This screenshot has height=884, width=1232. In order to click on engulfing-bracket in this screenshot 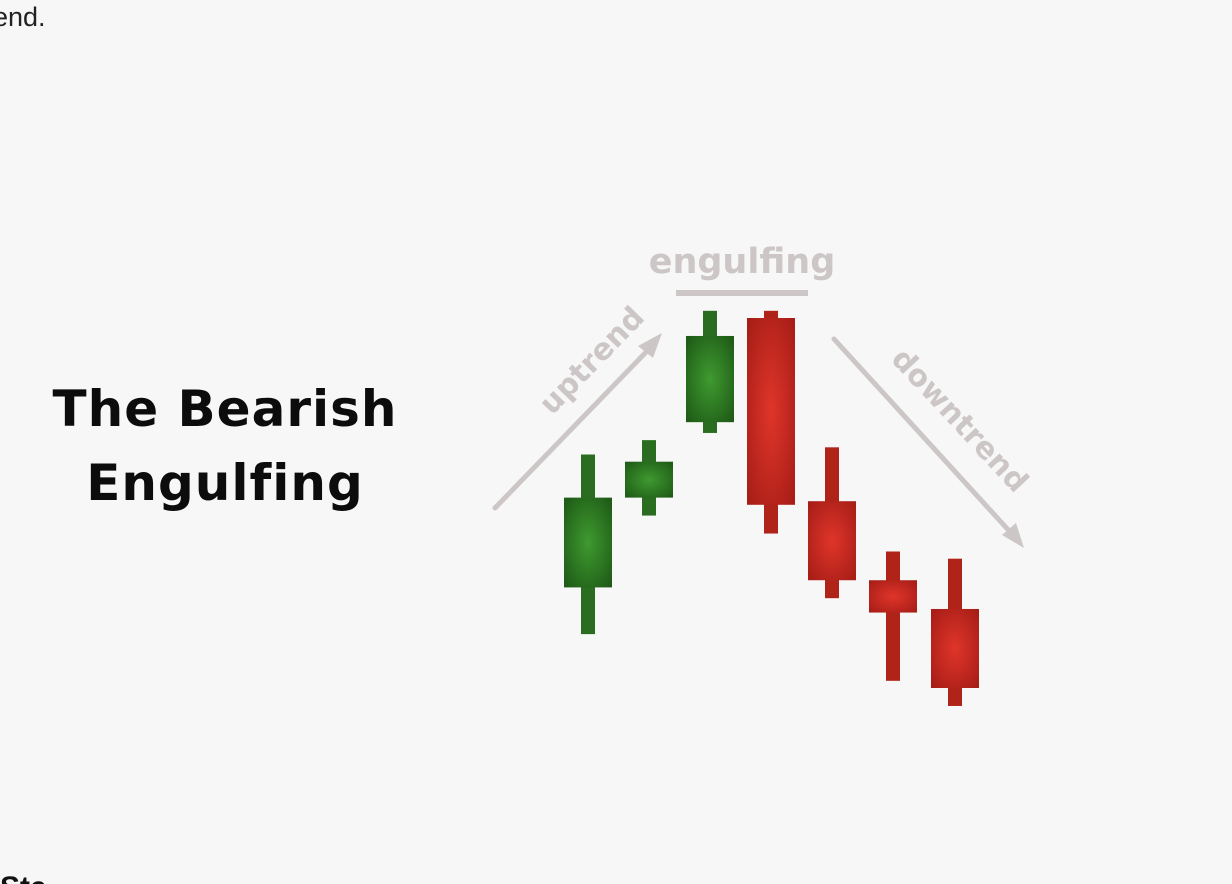, I will do `click(742, 293)`.